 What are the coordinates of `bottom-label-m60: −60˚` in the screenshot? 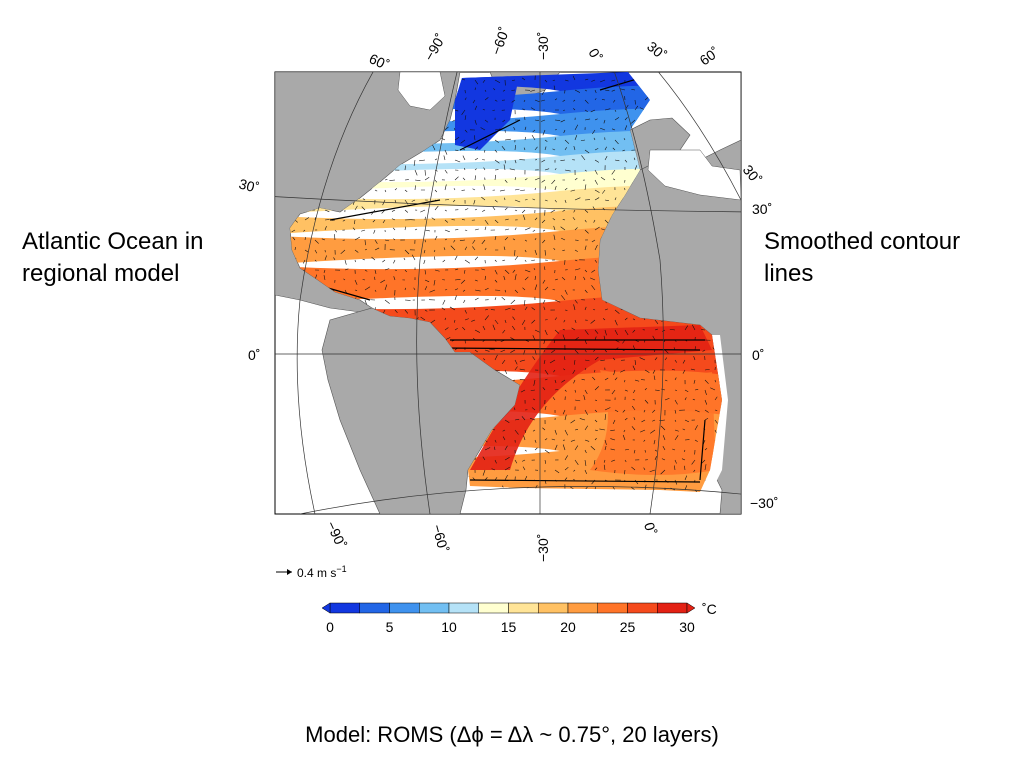 It's located at (440, 539).